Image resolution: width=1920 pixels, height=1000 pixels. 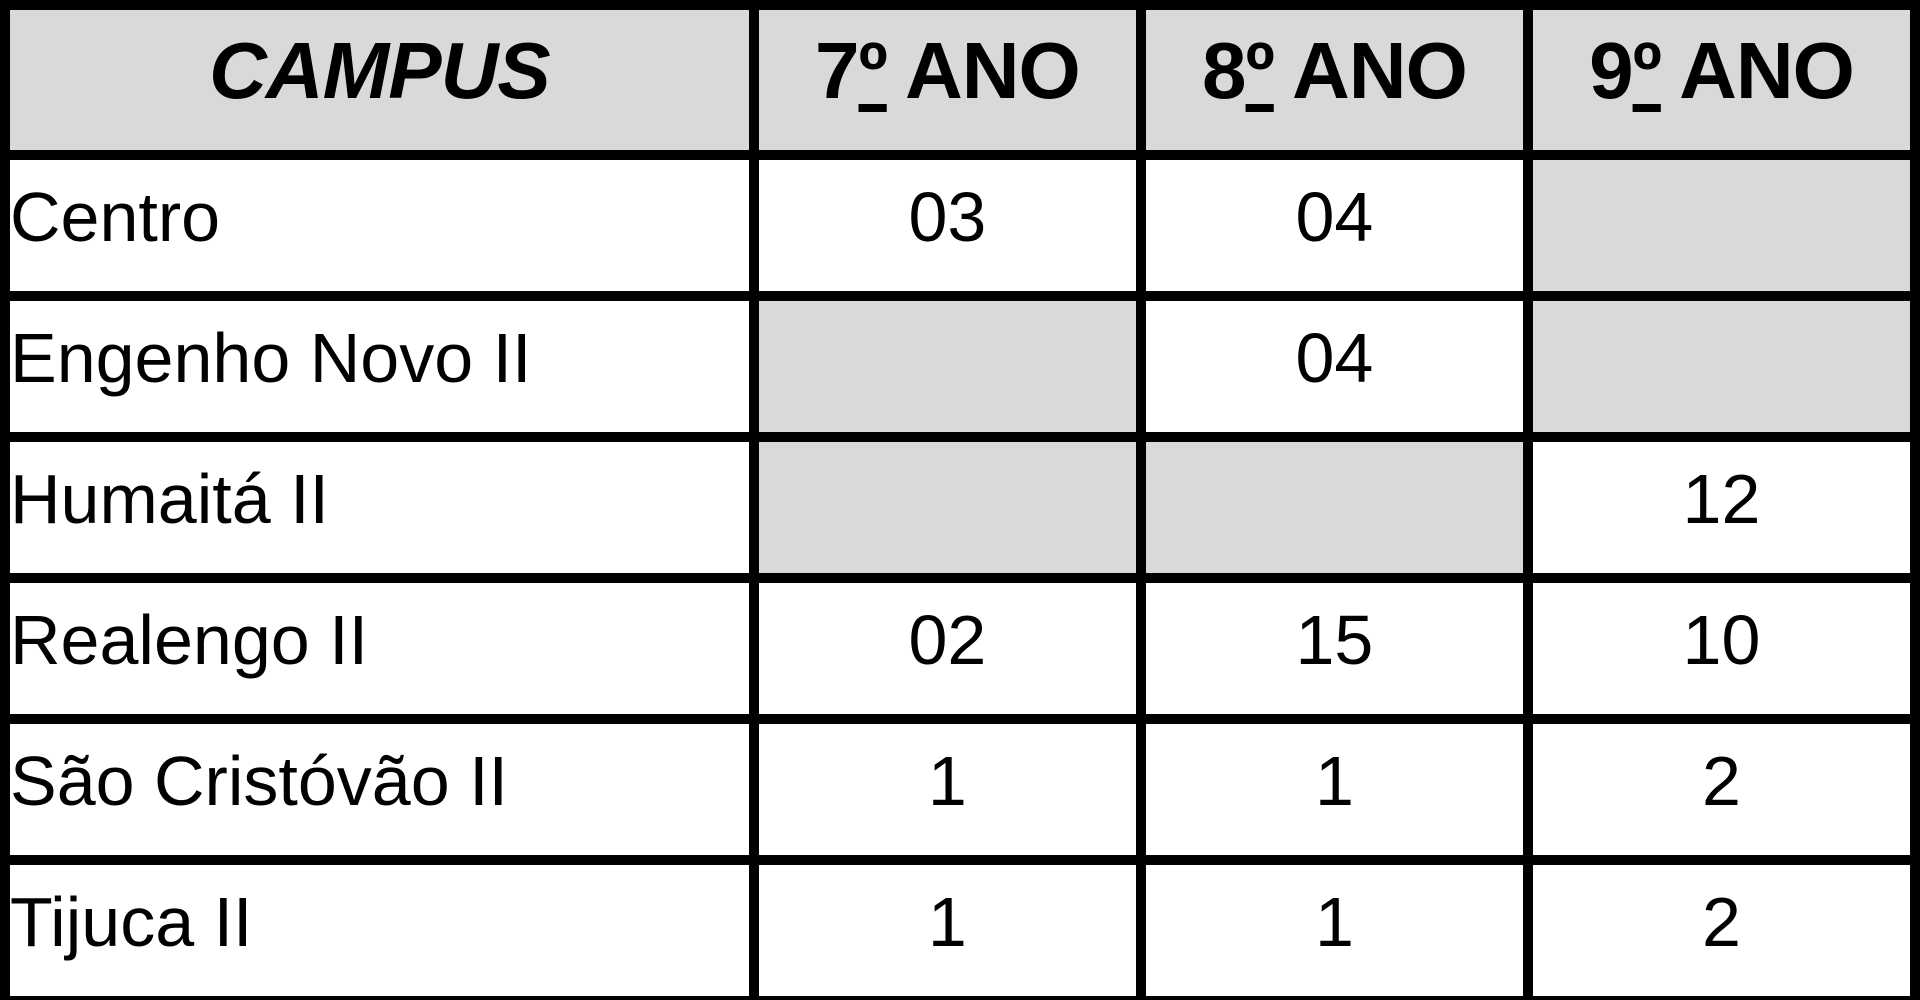 What do you see at coordinates (379, 80) in the screenshot?
I see `header-cell-campus: CAMPUS` at bounding box center [379, 80].